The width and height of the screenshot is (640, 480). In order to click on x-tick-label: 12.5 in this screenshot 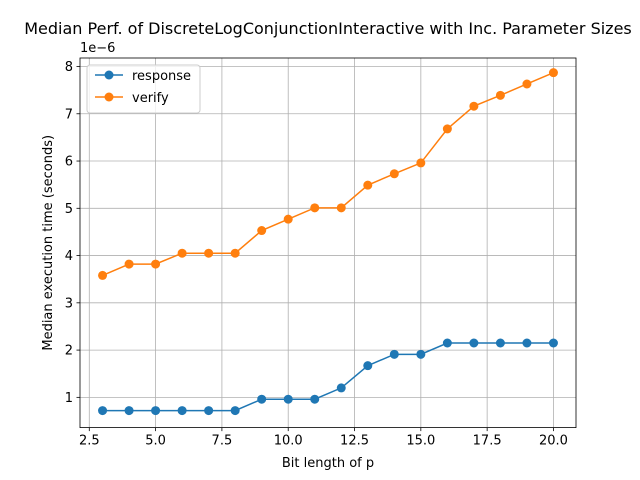, I will do `click(354, 441)`.